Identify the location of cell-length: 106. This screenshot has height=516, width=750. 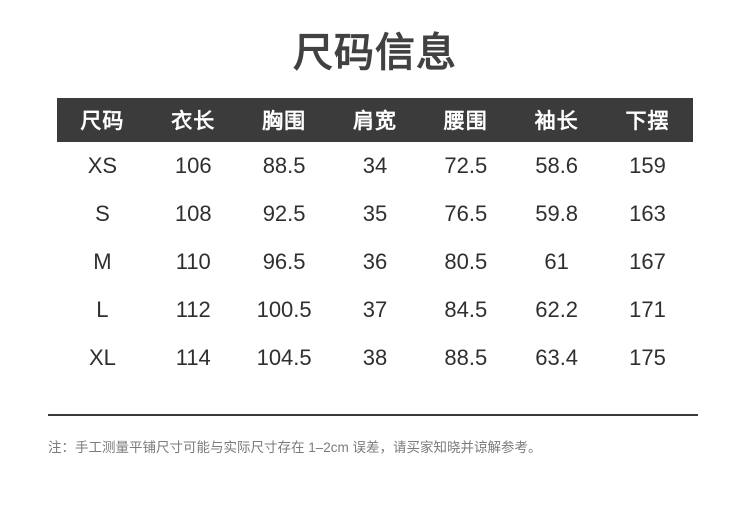
(193, 165).